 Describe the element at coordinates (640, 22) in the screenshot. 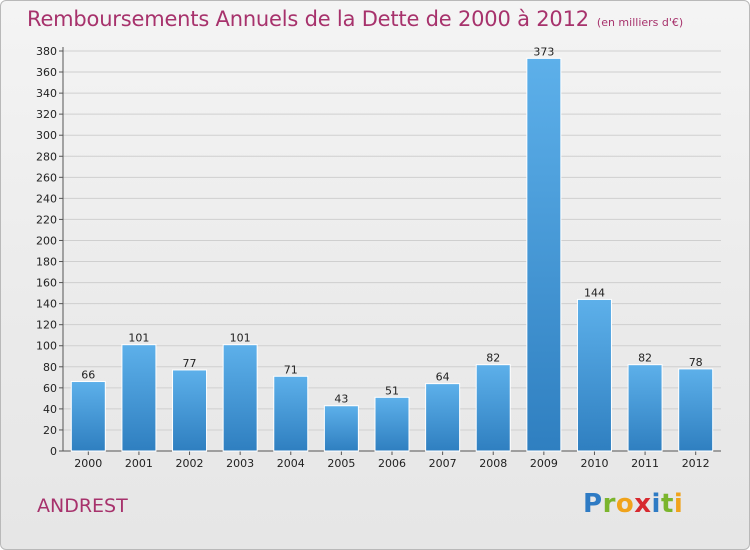

I see `unit-text: (en milliers d'€)` at that location.